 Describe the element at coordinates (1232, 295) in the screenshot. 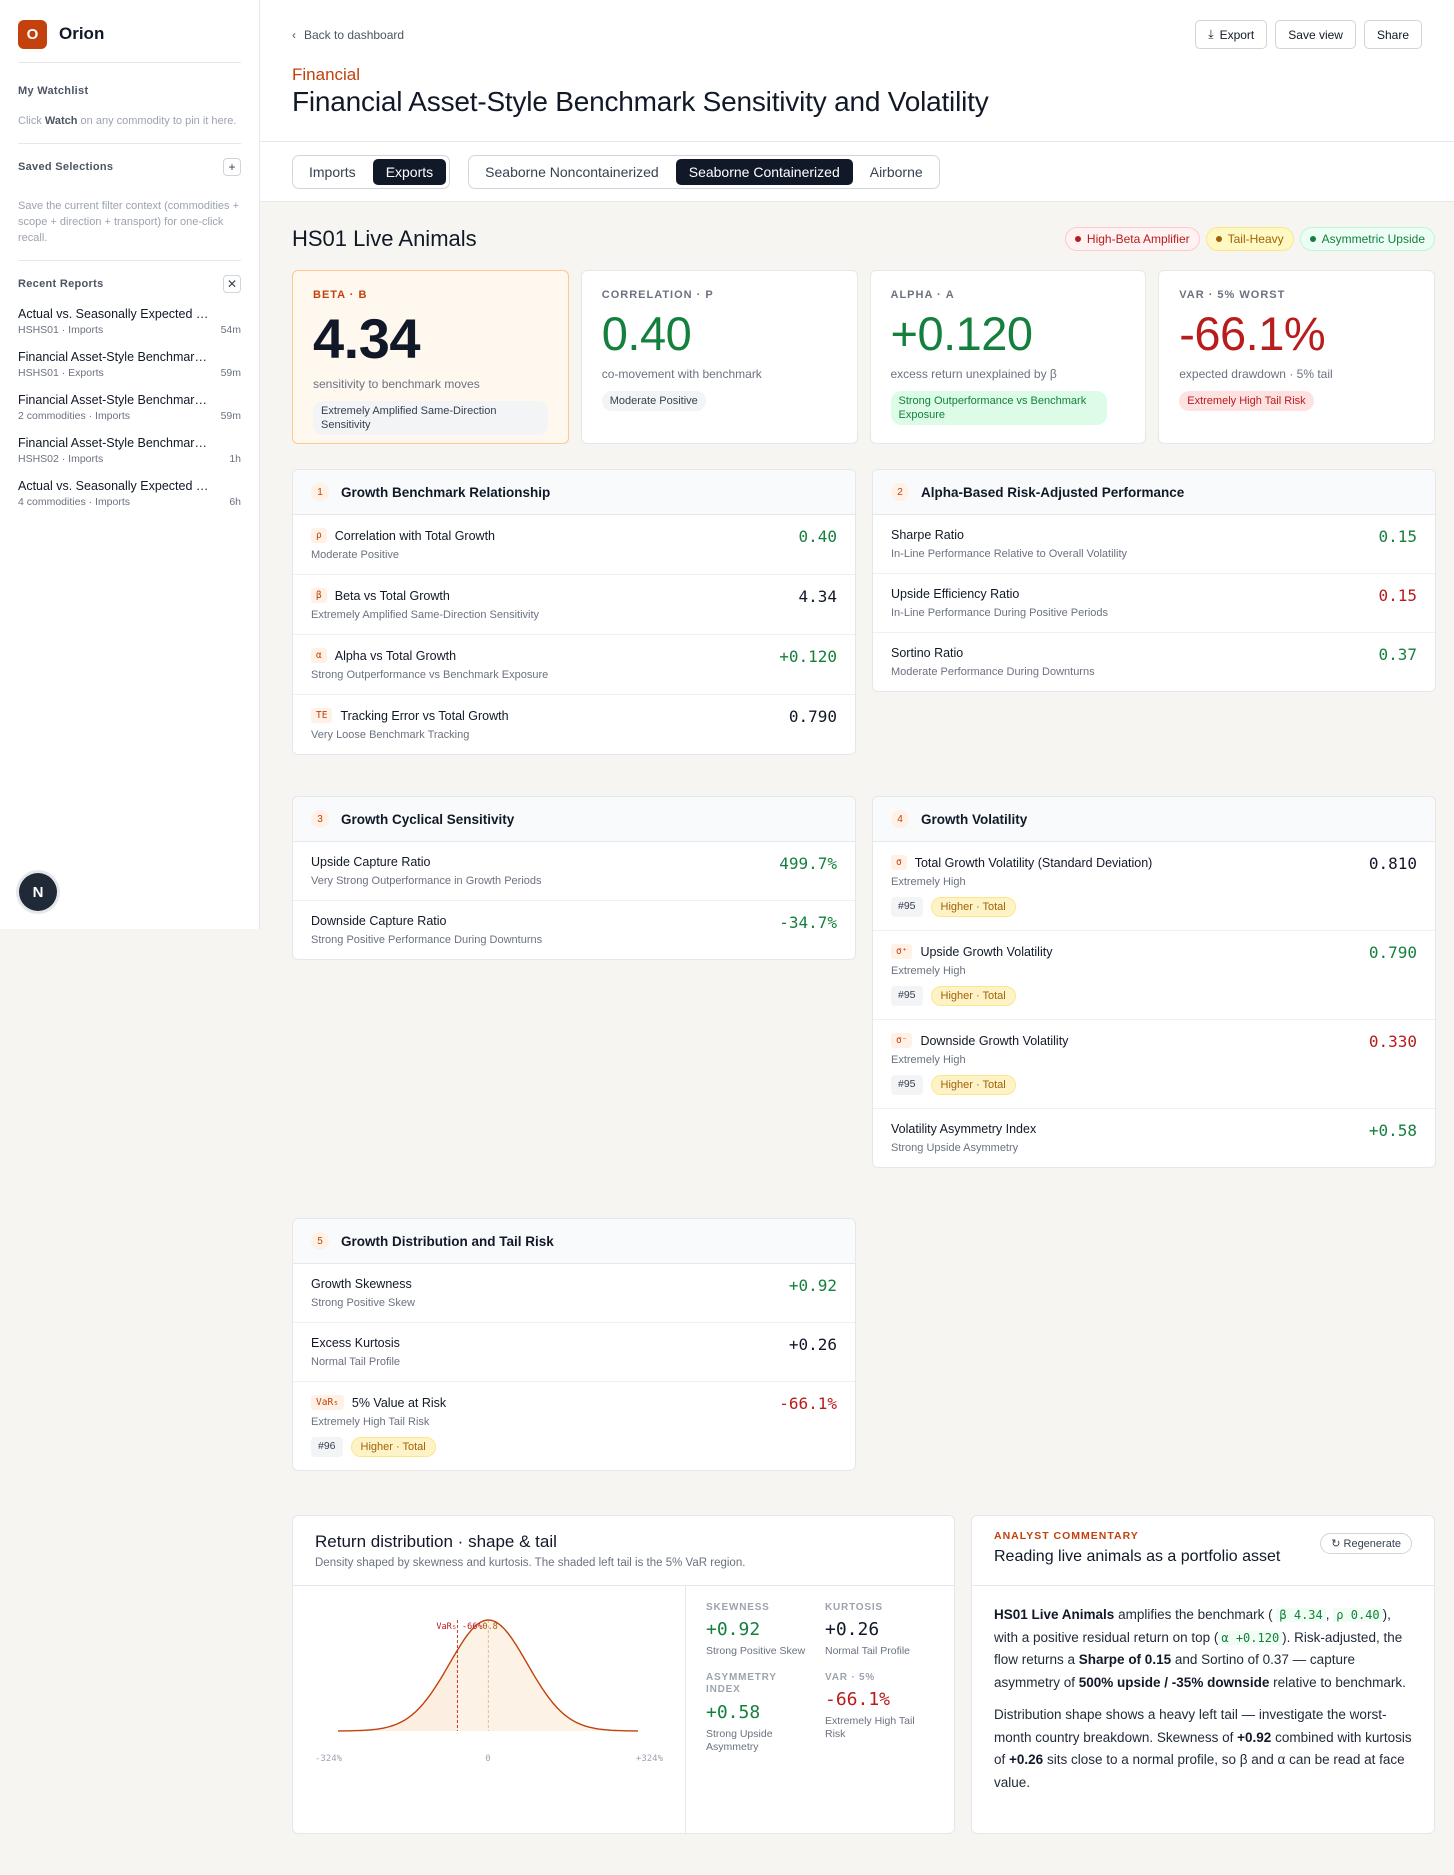

I see `kpi-label: VAR · 5% WORST` at that location.